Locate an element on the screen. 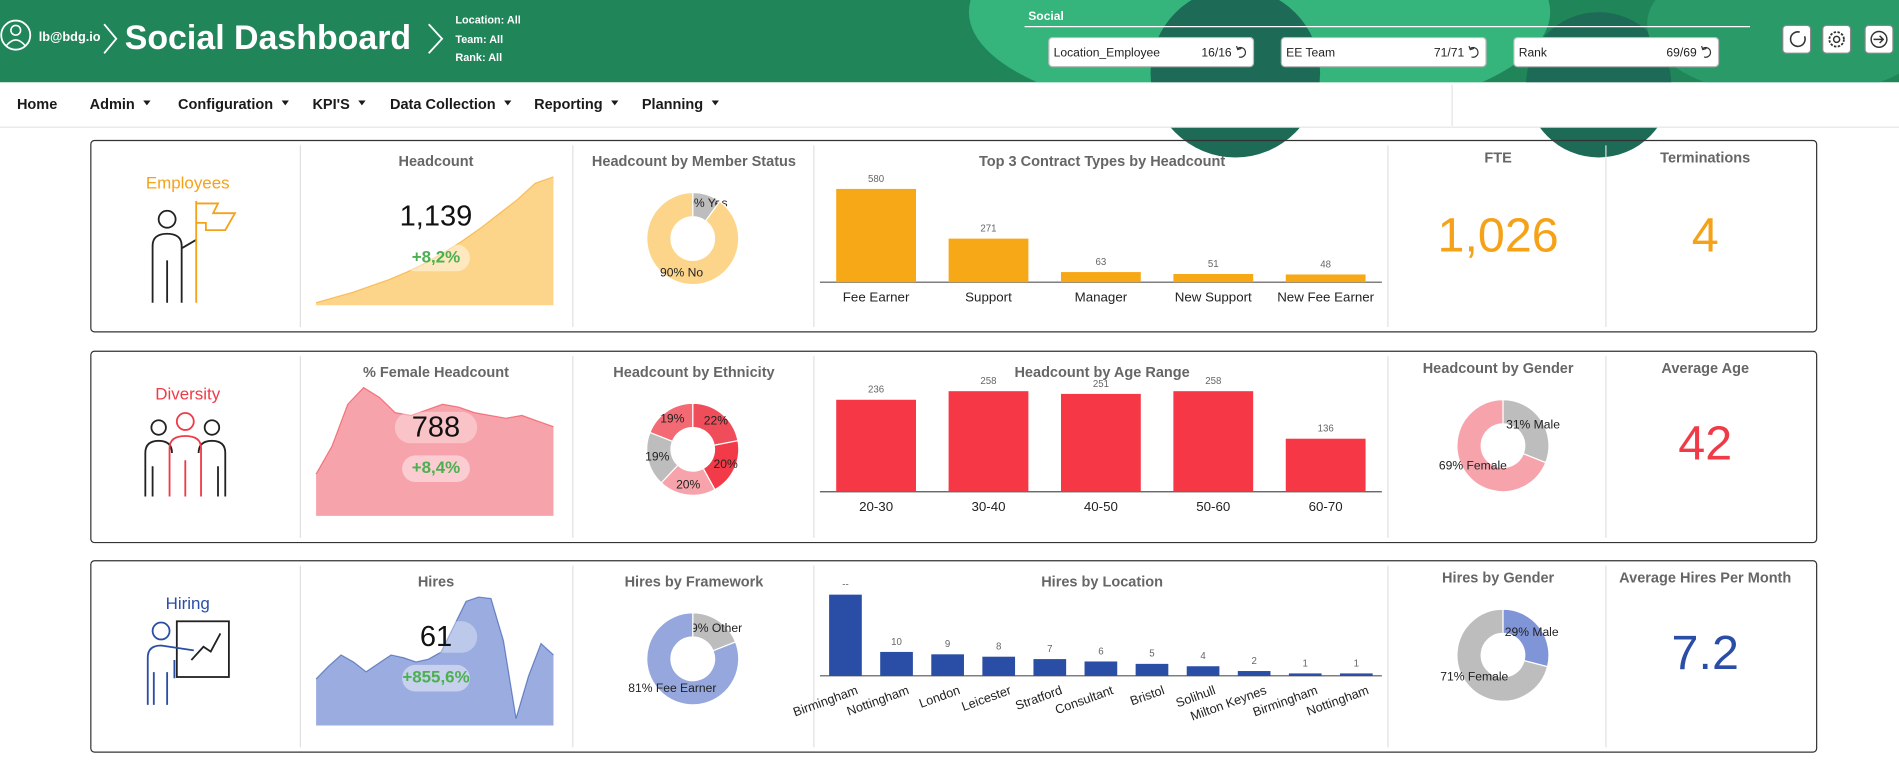 The height and width of the screenshot is (763, 1899). donut-label: 81% Fee Earner is located at coordinates (672, 688).